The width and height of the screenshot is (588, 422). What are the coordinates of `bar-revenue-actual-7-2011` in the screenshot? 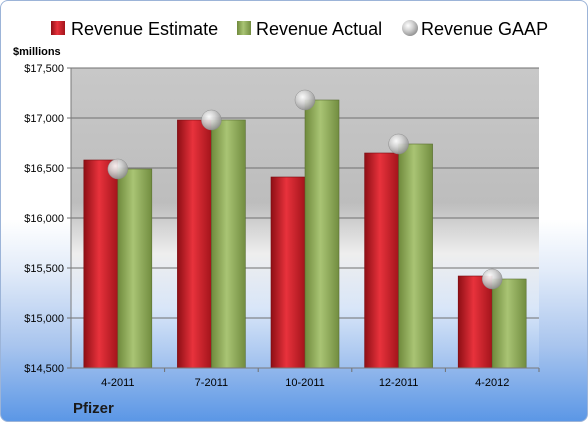 It's located at (228, 244).